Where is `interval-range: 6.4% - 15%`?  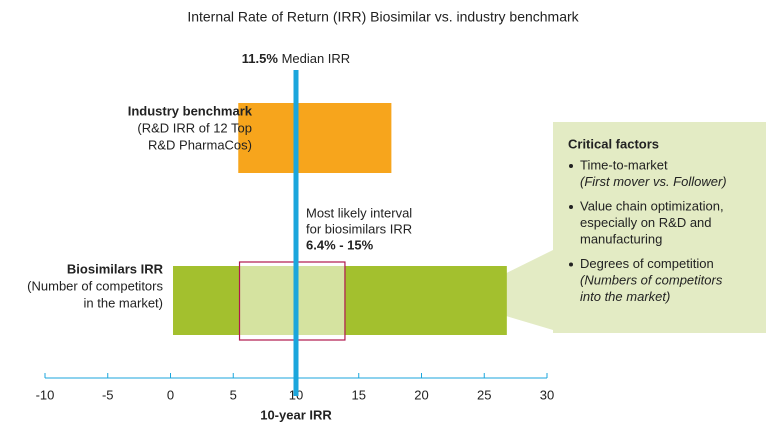
interval-range: 6.4% - 15% is located at coordinates (340, 244).